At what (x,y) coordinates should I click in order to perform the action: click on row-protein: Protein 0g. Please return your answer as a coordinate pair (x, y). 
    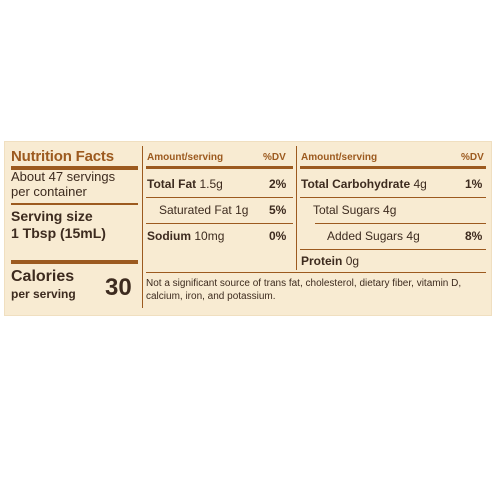
    Looking at the image, I should click on (330, 261).